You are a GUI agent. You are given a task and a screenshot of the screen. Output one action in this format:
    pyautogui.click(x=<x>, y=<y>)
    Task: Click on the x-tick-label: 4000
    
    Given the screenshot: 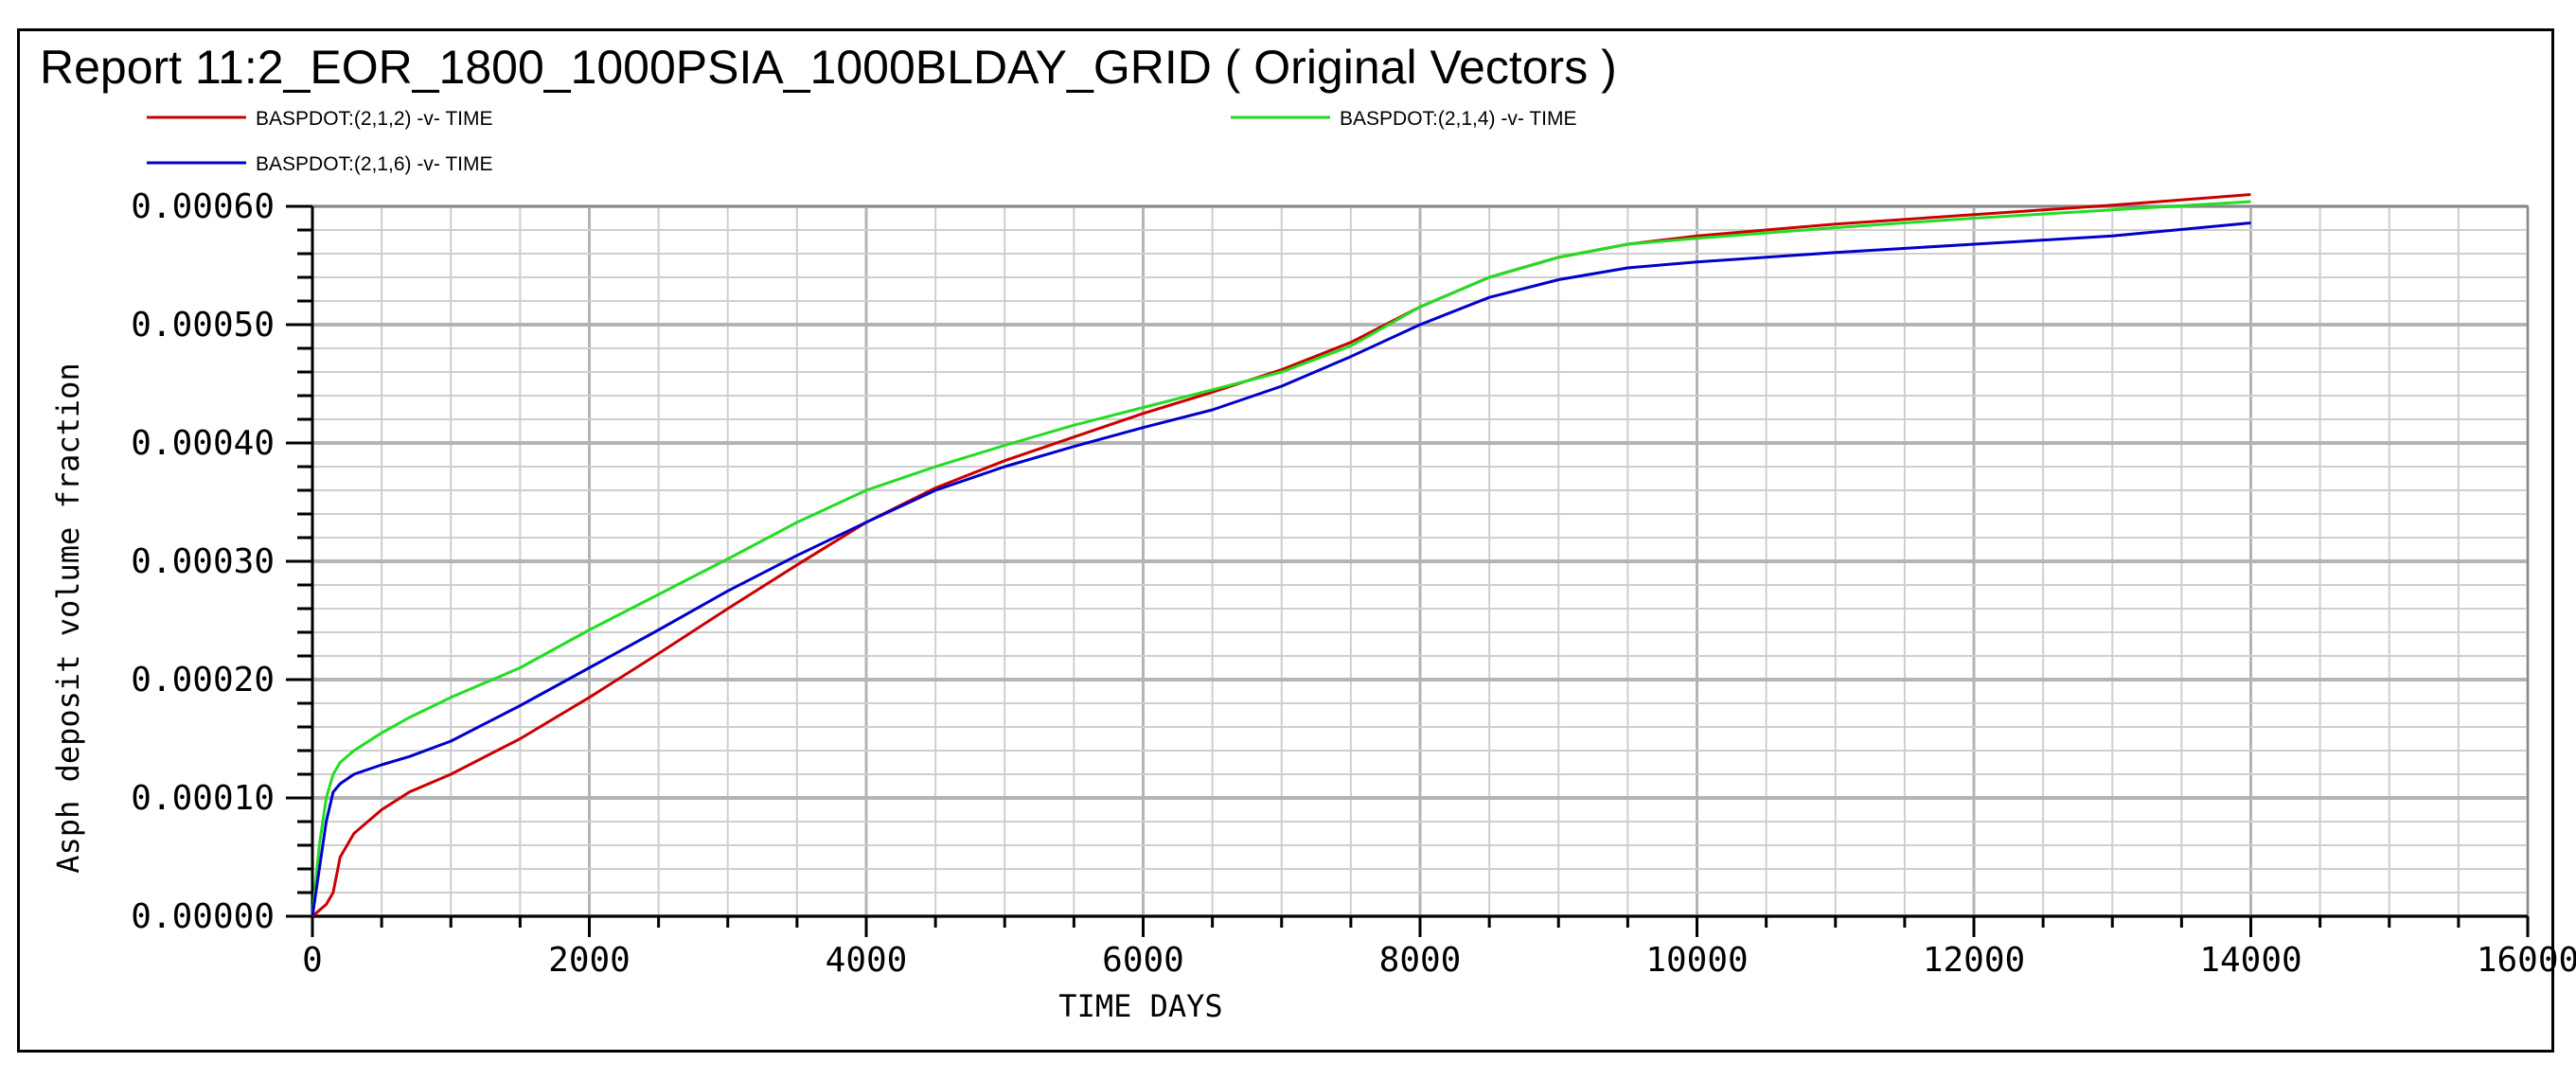 What is the action you would take?
    pyautogui.click(x=867, y=961)
    